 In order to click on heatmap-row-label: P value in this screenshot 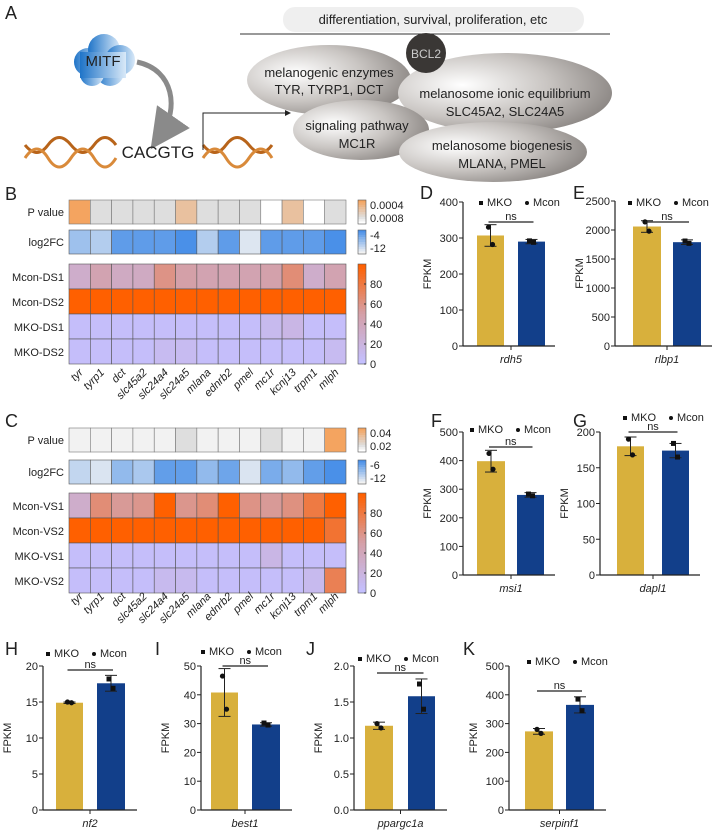, I will do `click(46, 213)`.